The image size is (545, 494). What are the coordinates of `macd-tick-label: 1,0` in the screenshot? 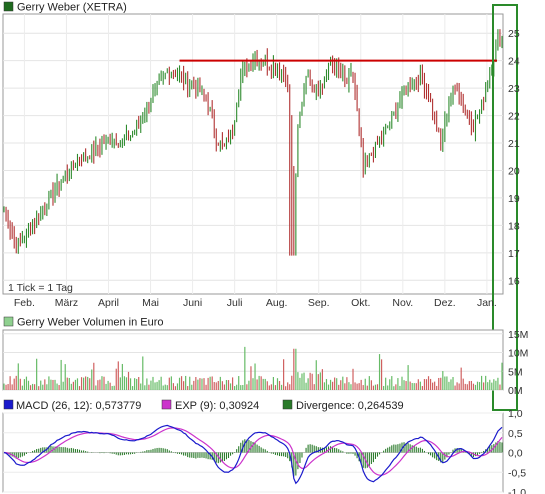 It's located at (515, 414).